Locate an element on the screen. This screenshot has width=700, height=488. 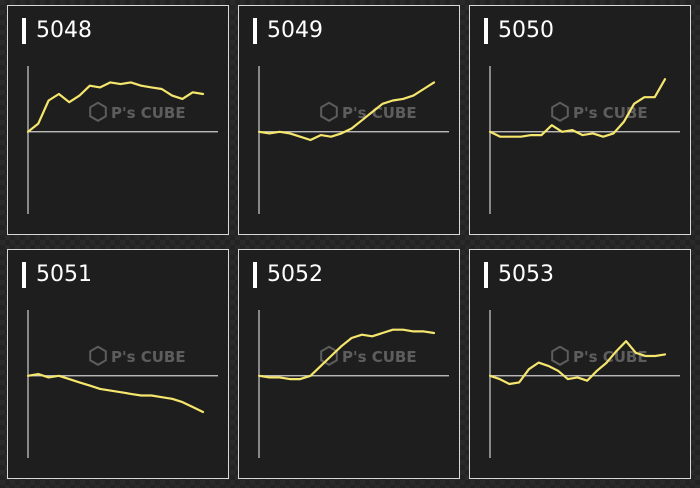
panel-header: 5050 is located at coordinates (519, 31).